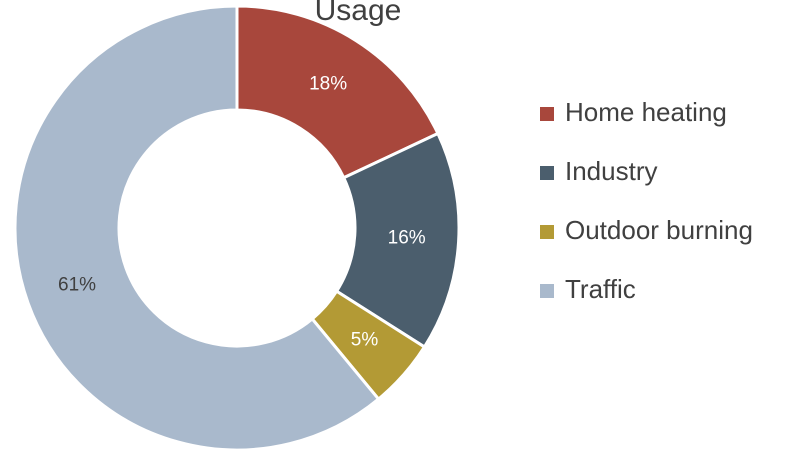 The width and height of the screenshot is (808, 450). Describe the element at coordinates (77, 285) in the screenshot. I see `data-label: 61%` at that location.